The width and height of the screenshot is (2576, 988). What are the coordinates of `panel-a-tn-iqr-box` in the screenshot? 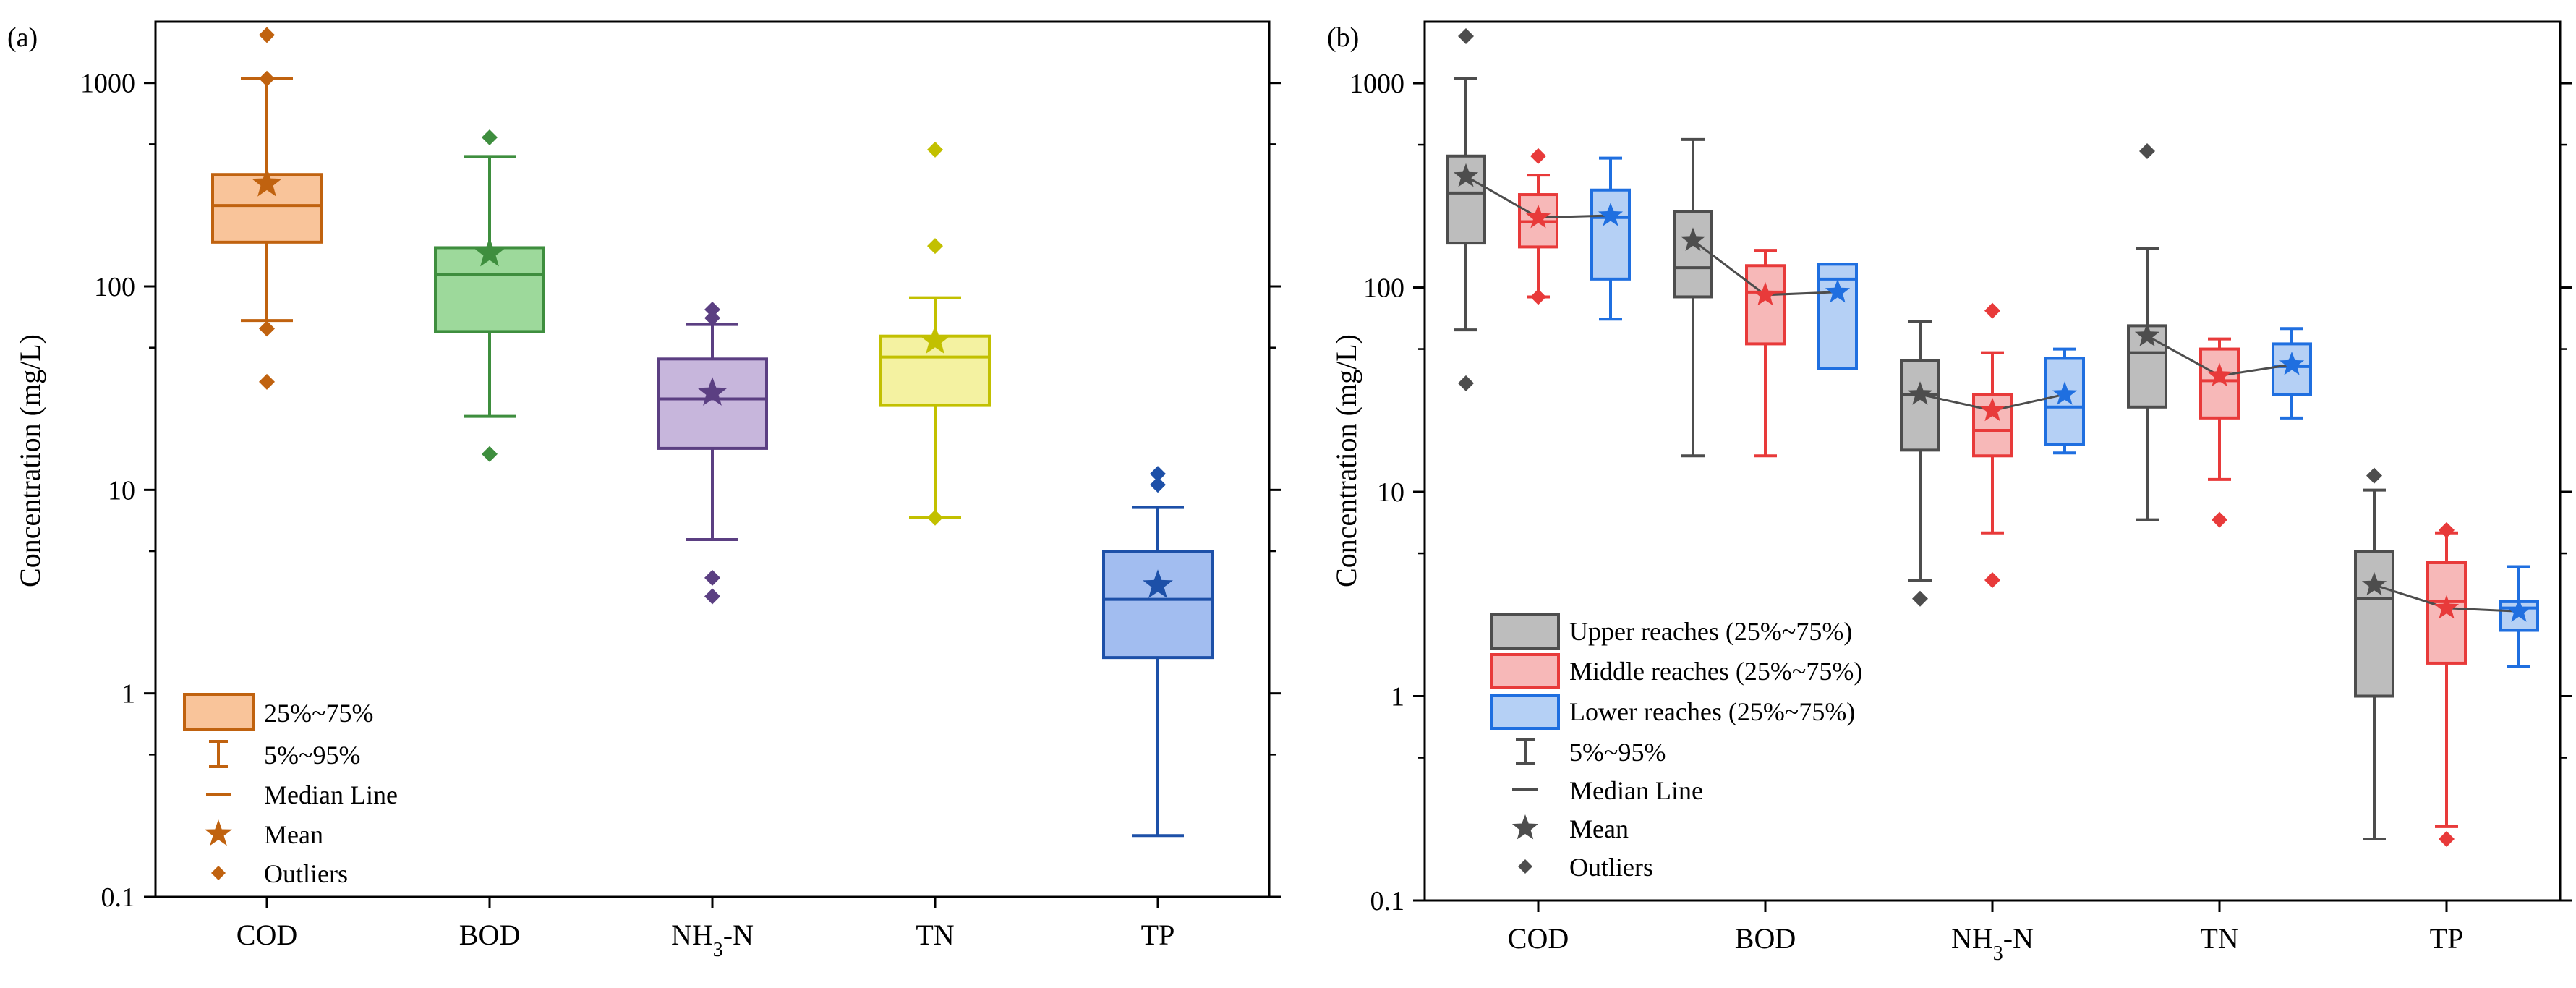 It's located at (935, 370).